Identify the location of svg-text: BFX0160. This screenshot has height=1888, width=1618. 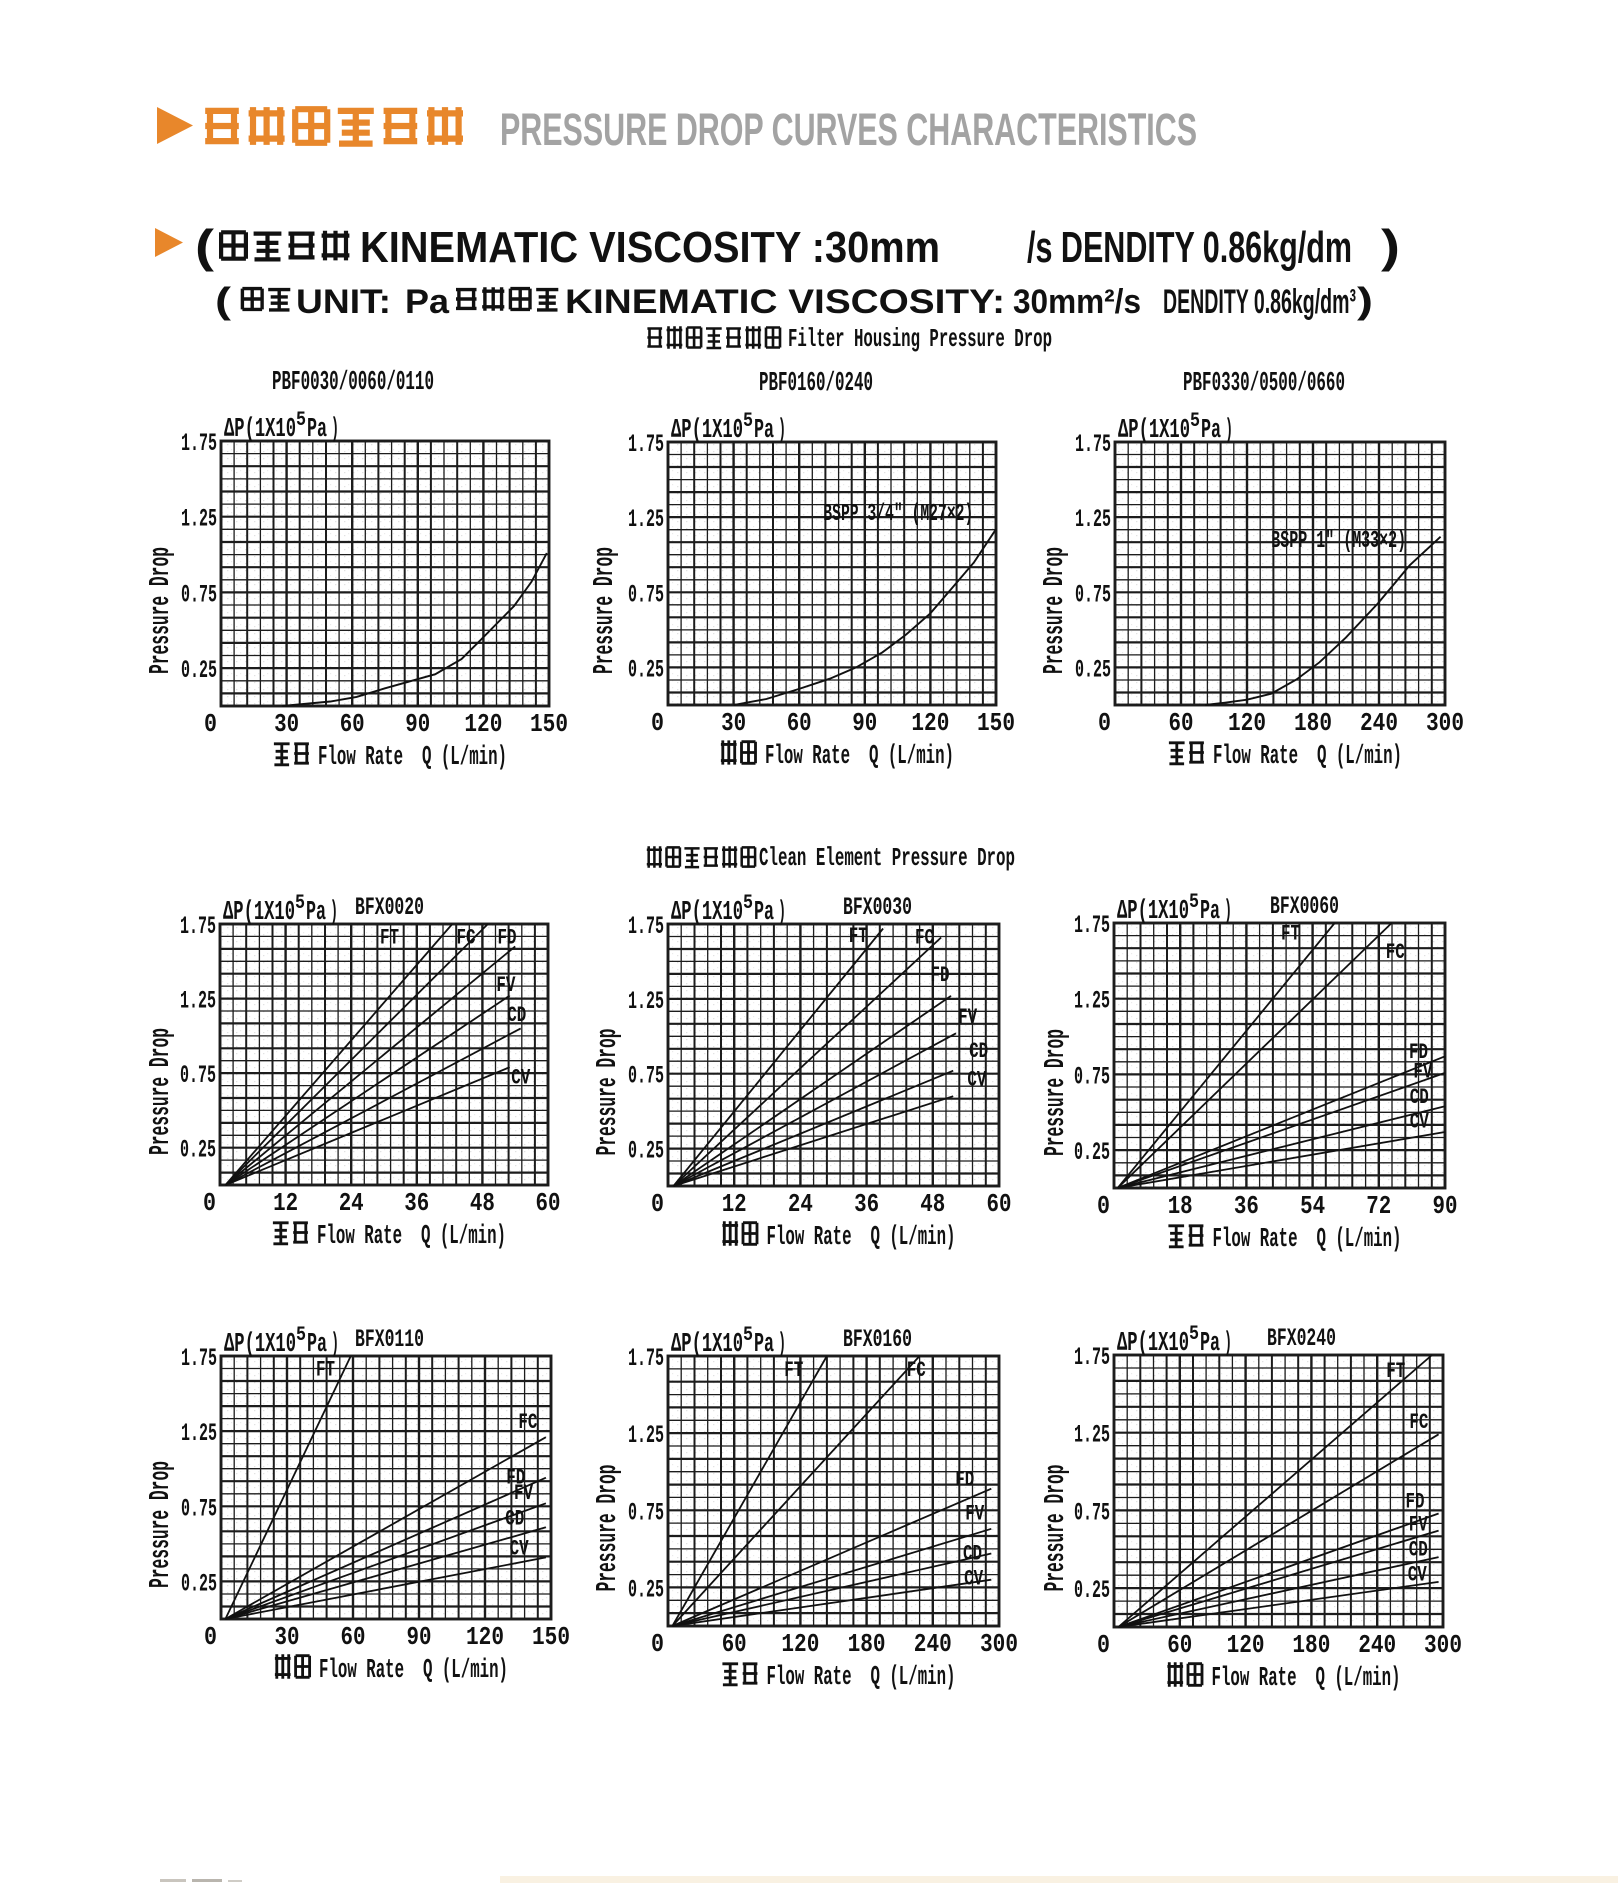
(877, 1339).